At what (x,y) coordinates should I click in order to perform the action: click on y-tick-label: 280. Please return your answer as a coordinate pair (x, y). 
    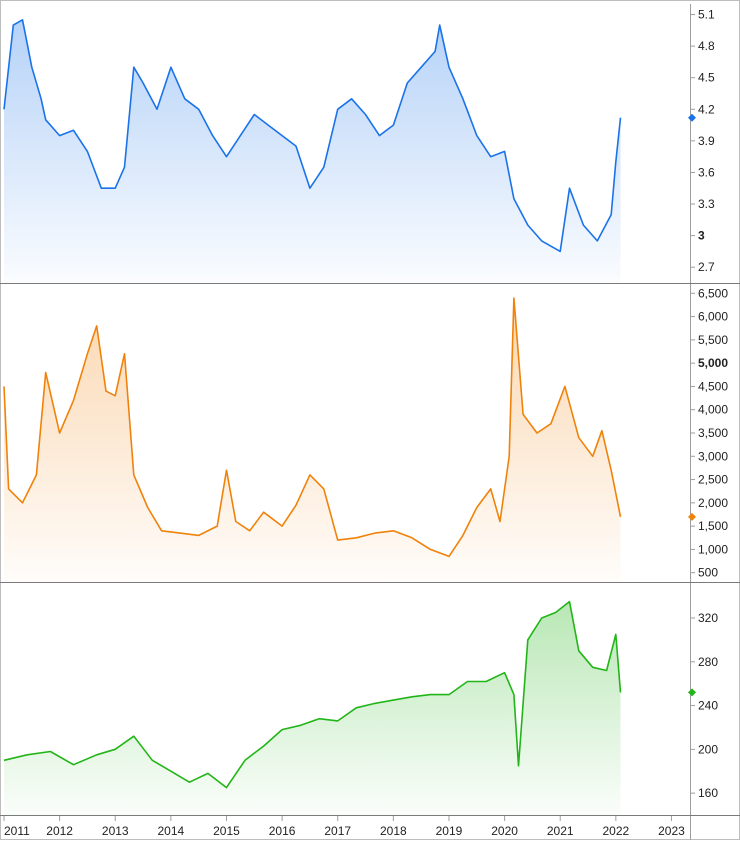
    Looking at the image, I should click on (708, 662).